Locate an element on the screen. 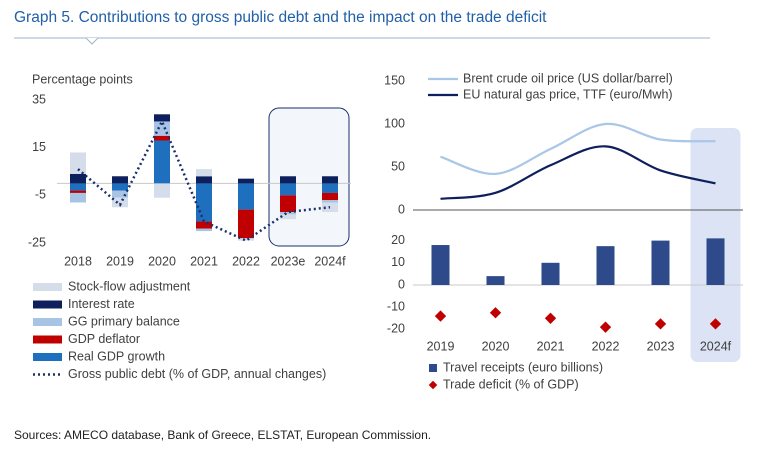  x-tick-label: 2023e is located at coordinates (288, 261).